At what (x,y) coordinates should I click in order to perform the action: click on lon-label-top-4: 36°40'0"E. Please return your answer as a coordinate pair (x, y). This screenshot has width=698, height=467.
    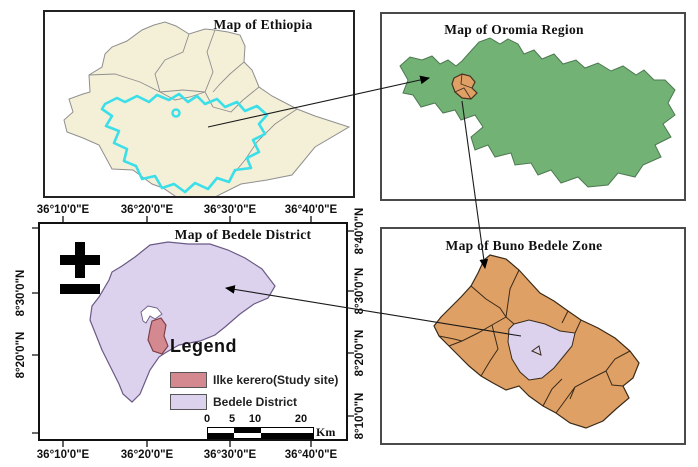
    Looking at the image, I should click on (311, 210).